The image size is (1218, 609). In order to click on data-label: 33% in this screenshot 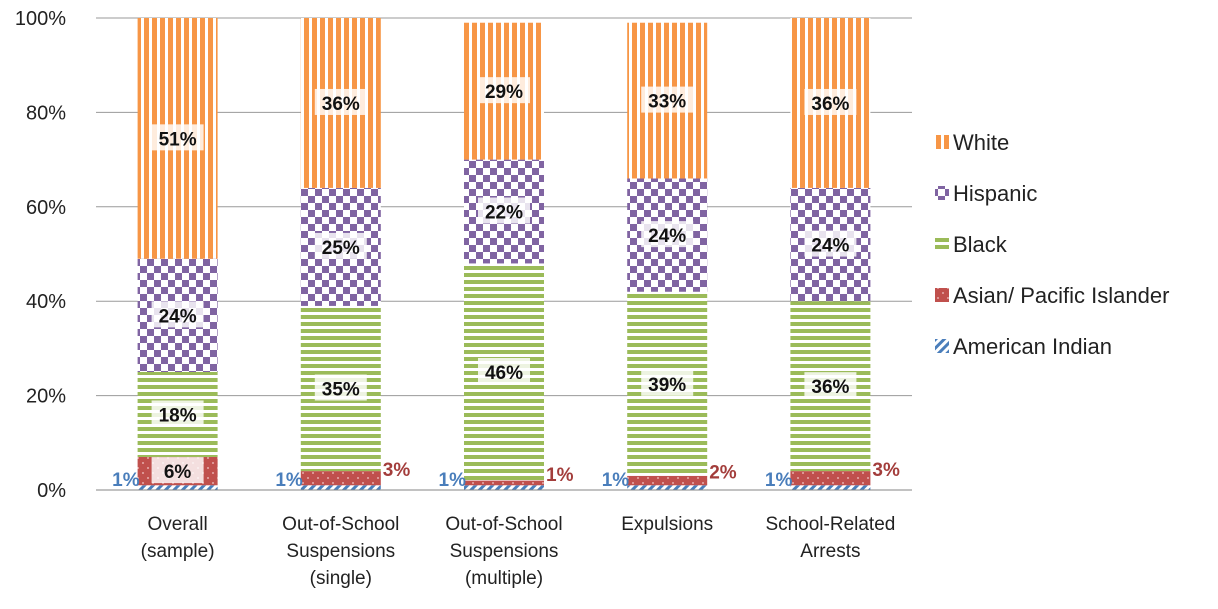, I will do `click(667, 102)`.